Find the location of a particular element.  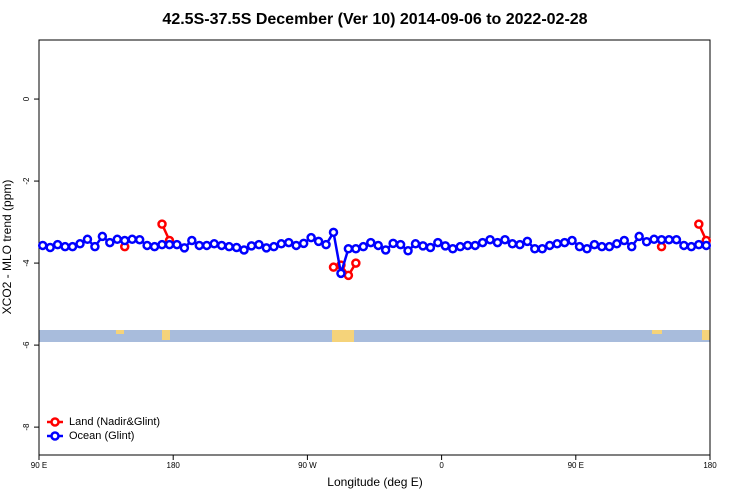

legend-label: Ocean (Glint) is located at coordinates (101, 436).